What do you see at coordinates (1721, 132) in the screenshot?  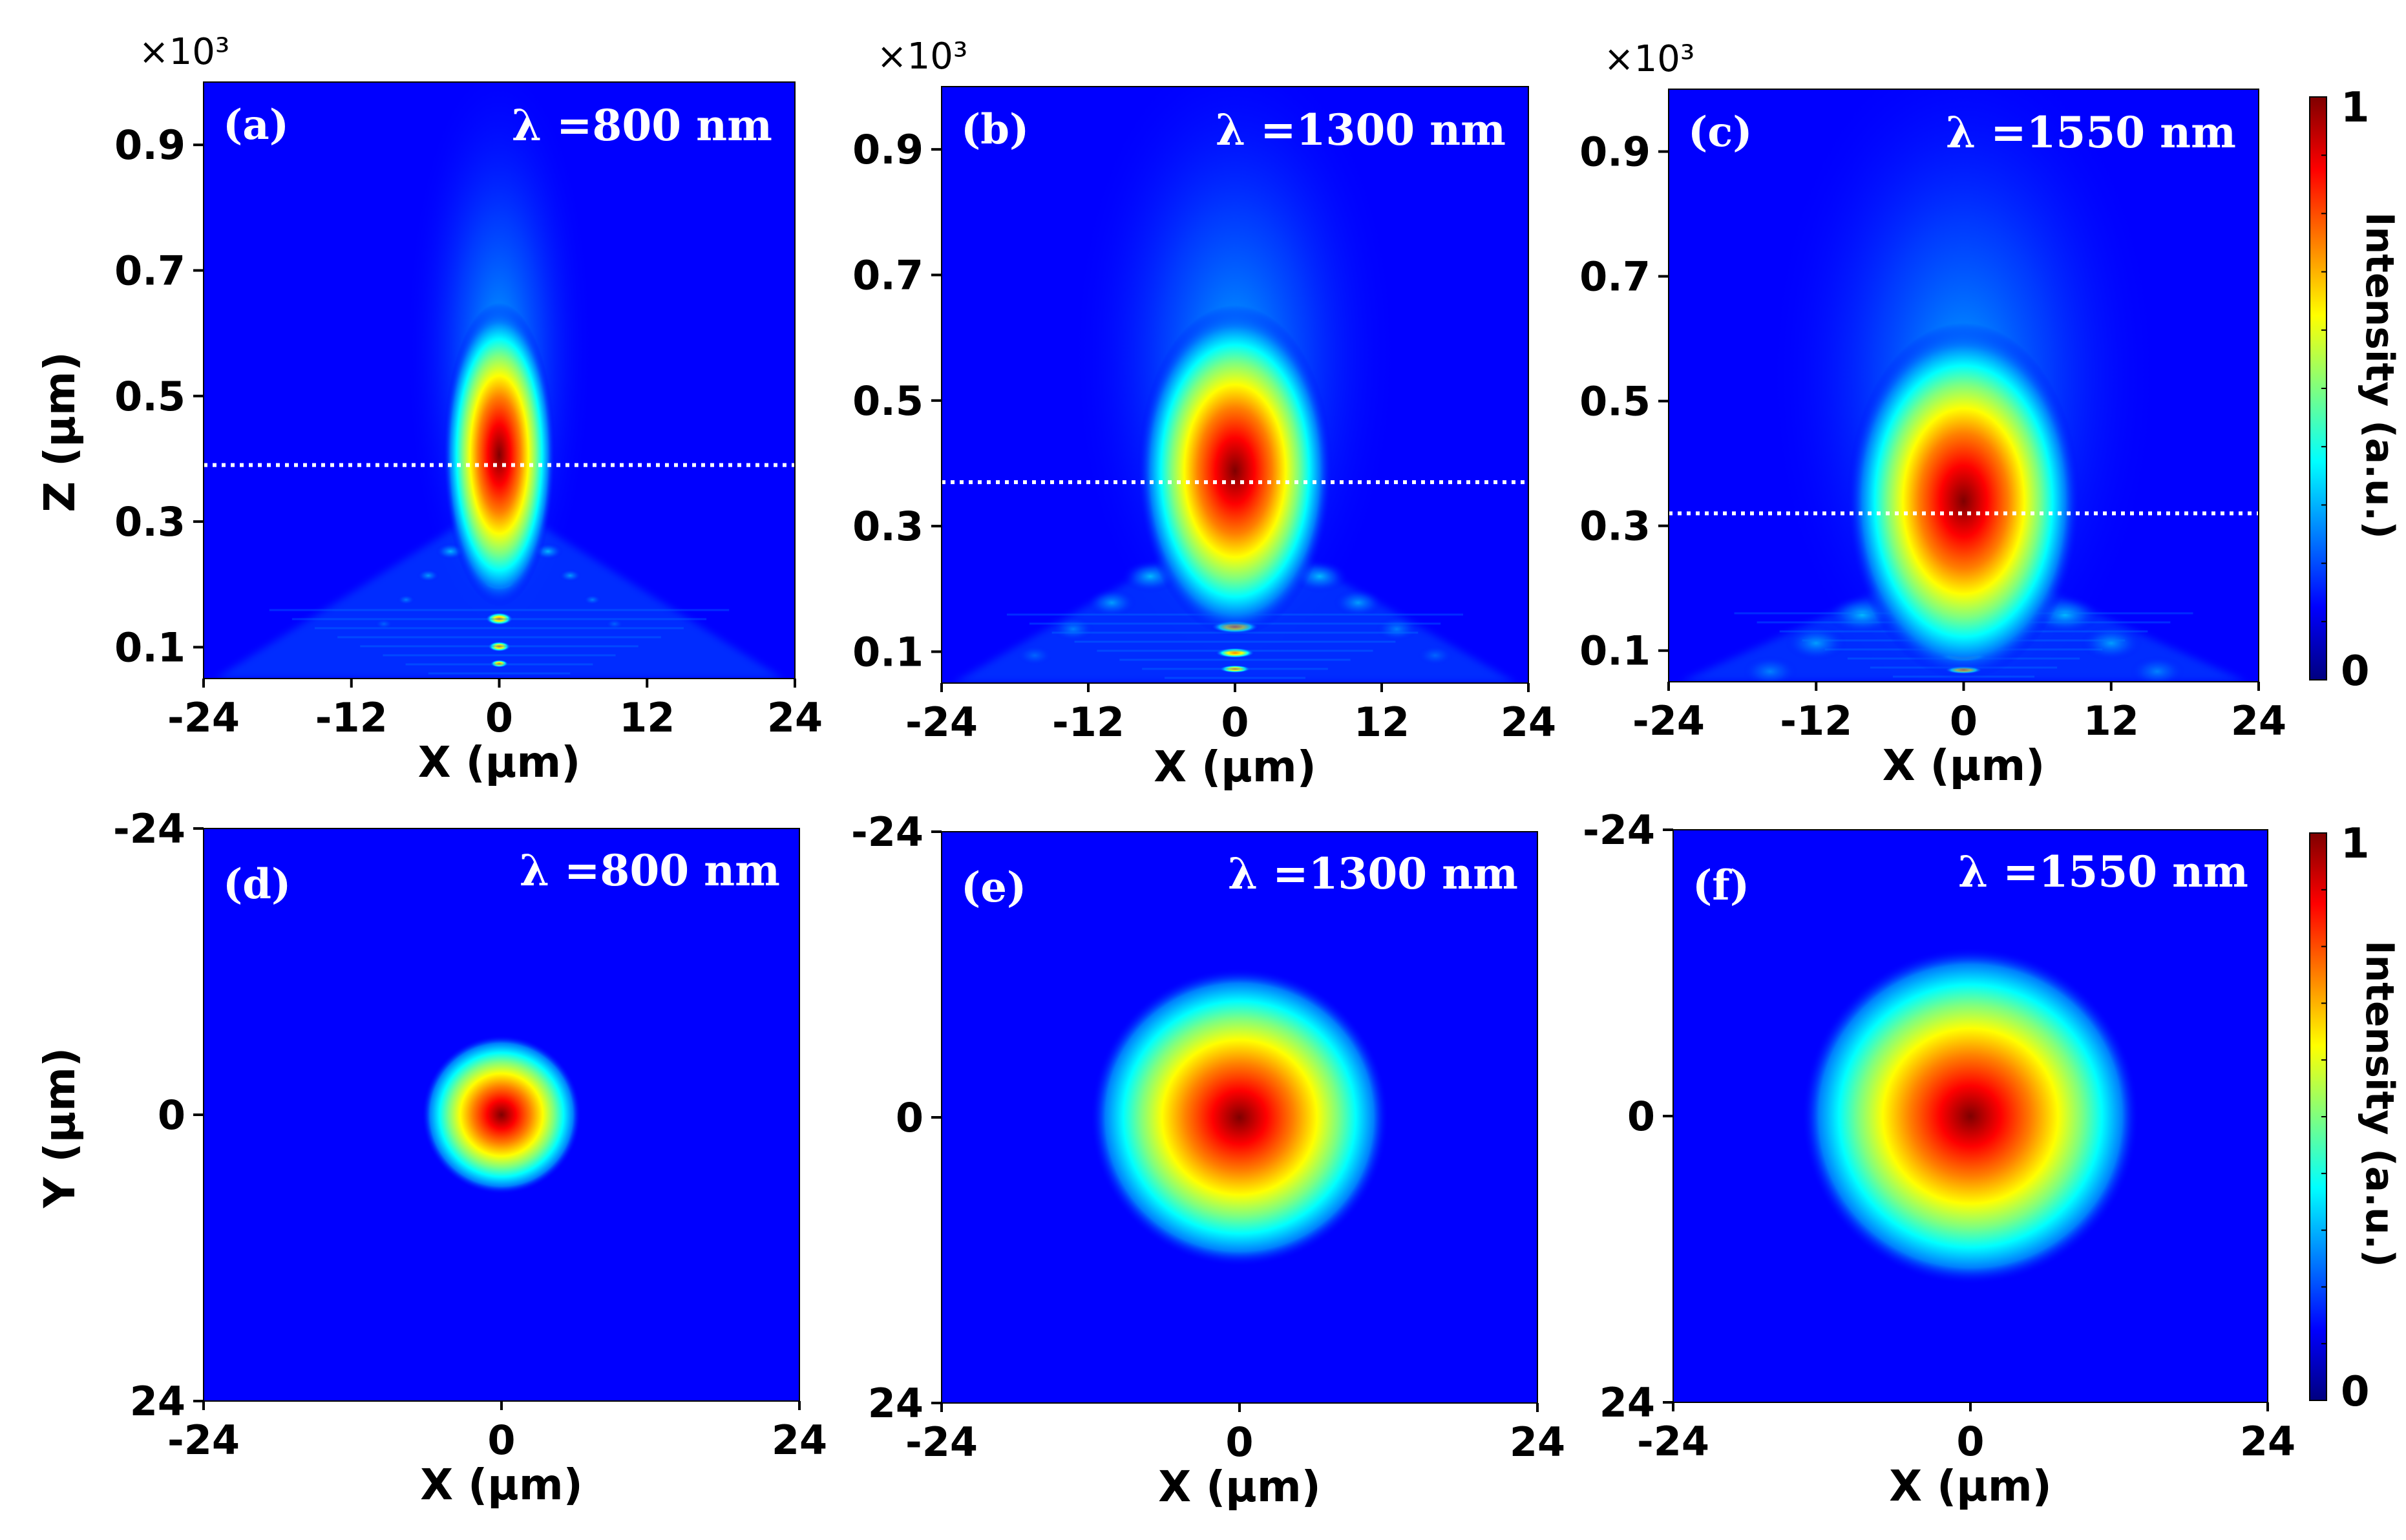 I see `panel-label: (c)` at bounding box center [1721, 132].